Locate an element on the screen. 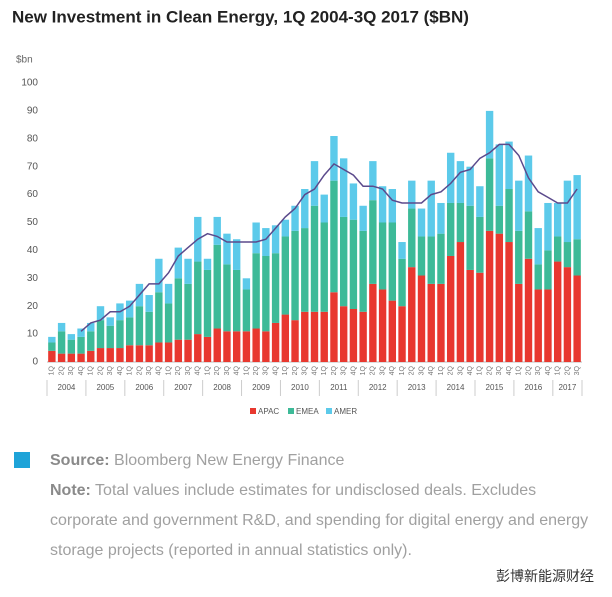 The image size is (612, 597). watermark: 彭博新能源财经 is located at coordinates (545, 577).